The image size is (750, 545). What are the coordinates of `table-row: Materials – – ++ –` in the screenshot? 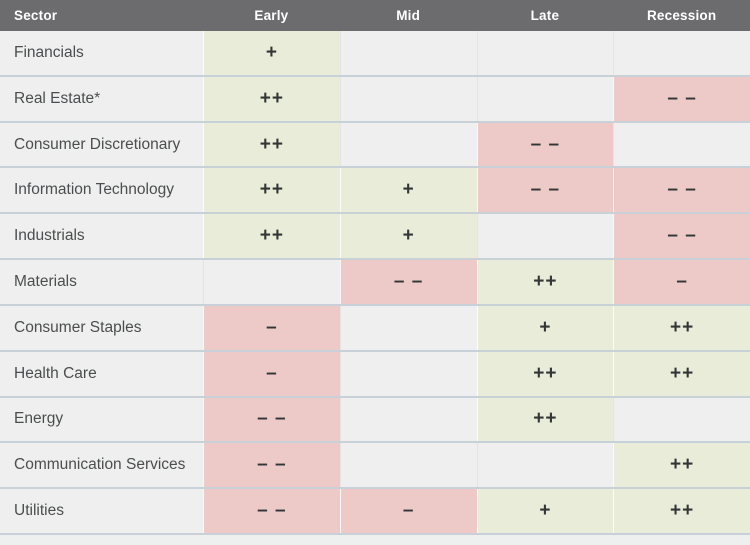 It's located at (375, 281).